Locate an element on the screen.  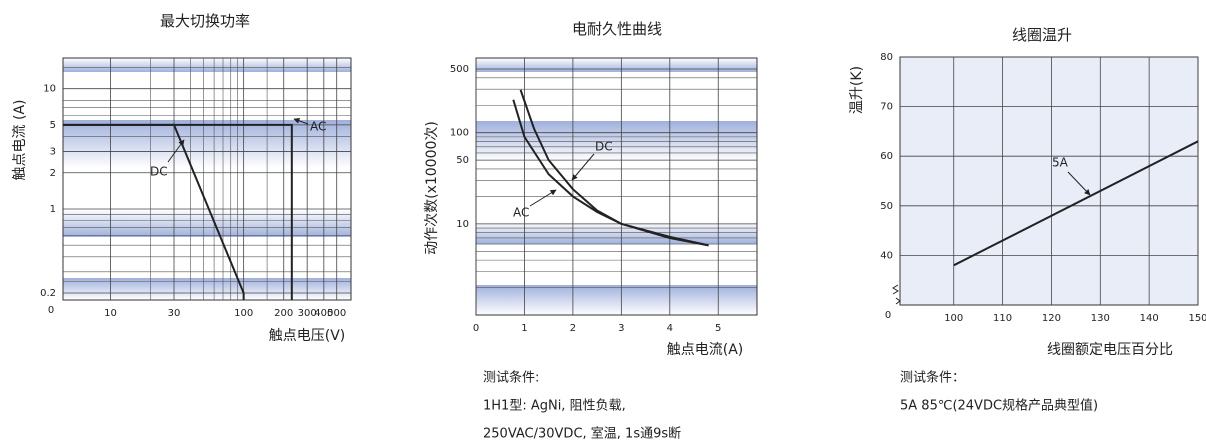
y-tick-label: 2 is located at coordinates (53, 173).